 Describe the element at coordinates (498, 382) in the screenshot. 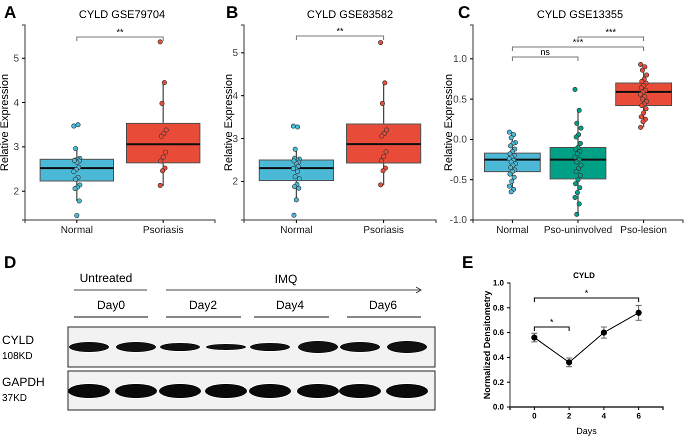

I see `y-tick-label: 0.2` at that location.